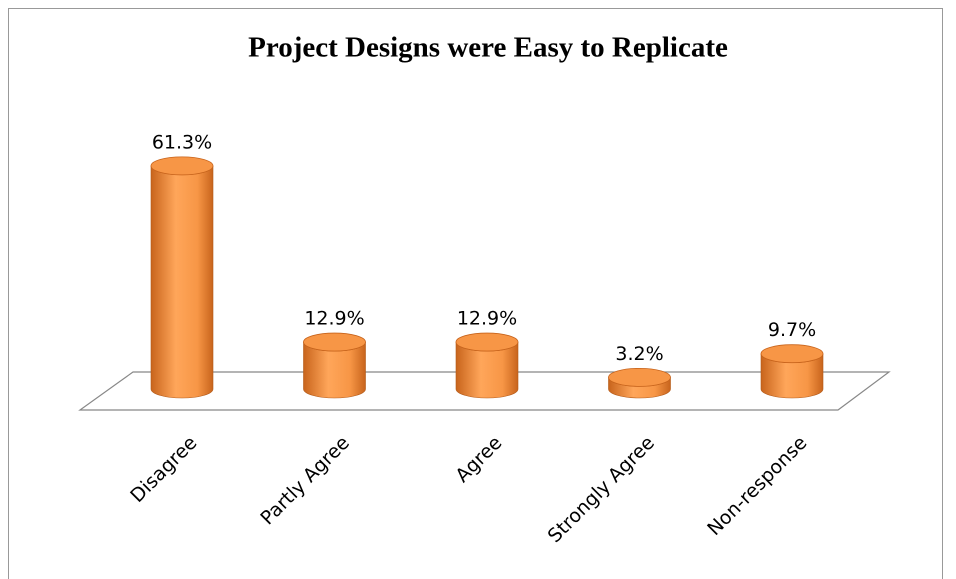 The height and width of the screenshot is (579, 956). What do you see at coordinates (182, 282) in the screenshot?
I see `cylinder` at bounding box center [182, 282].